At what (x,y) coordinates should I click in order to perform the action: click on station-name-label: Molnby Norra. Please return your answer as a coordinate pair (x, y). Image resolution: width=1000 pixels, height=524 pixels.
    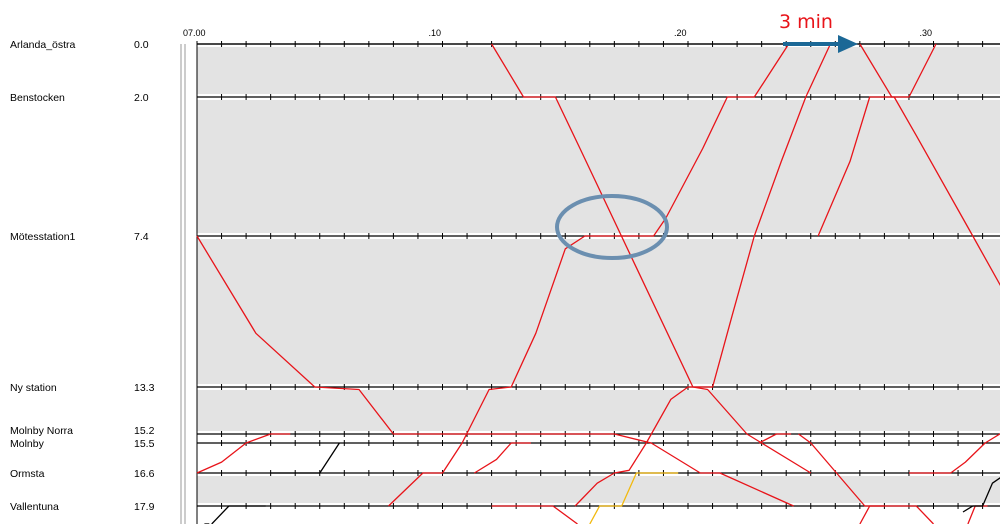
    Looking at the image, I should click on (41, 431).